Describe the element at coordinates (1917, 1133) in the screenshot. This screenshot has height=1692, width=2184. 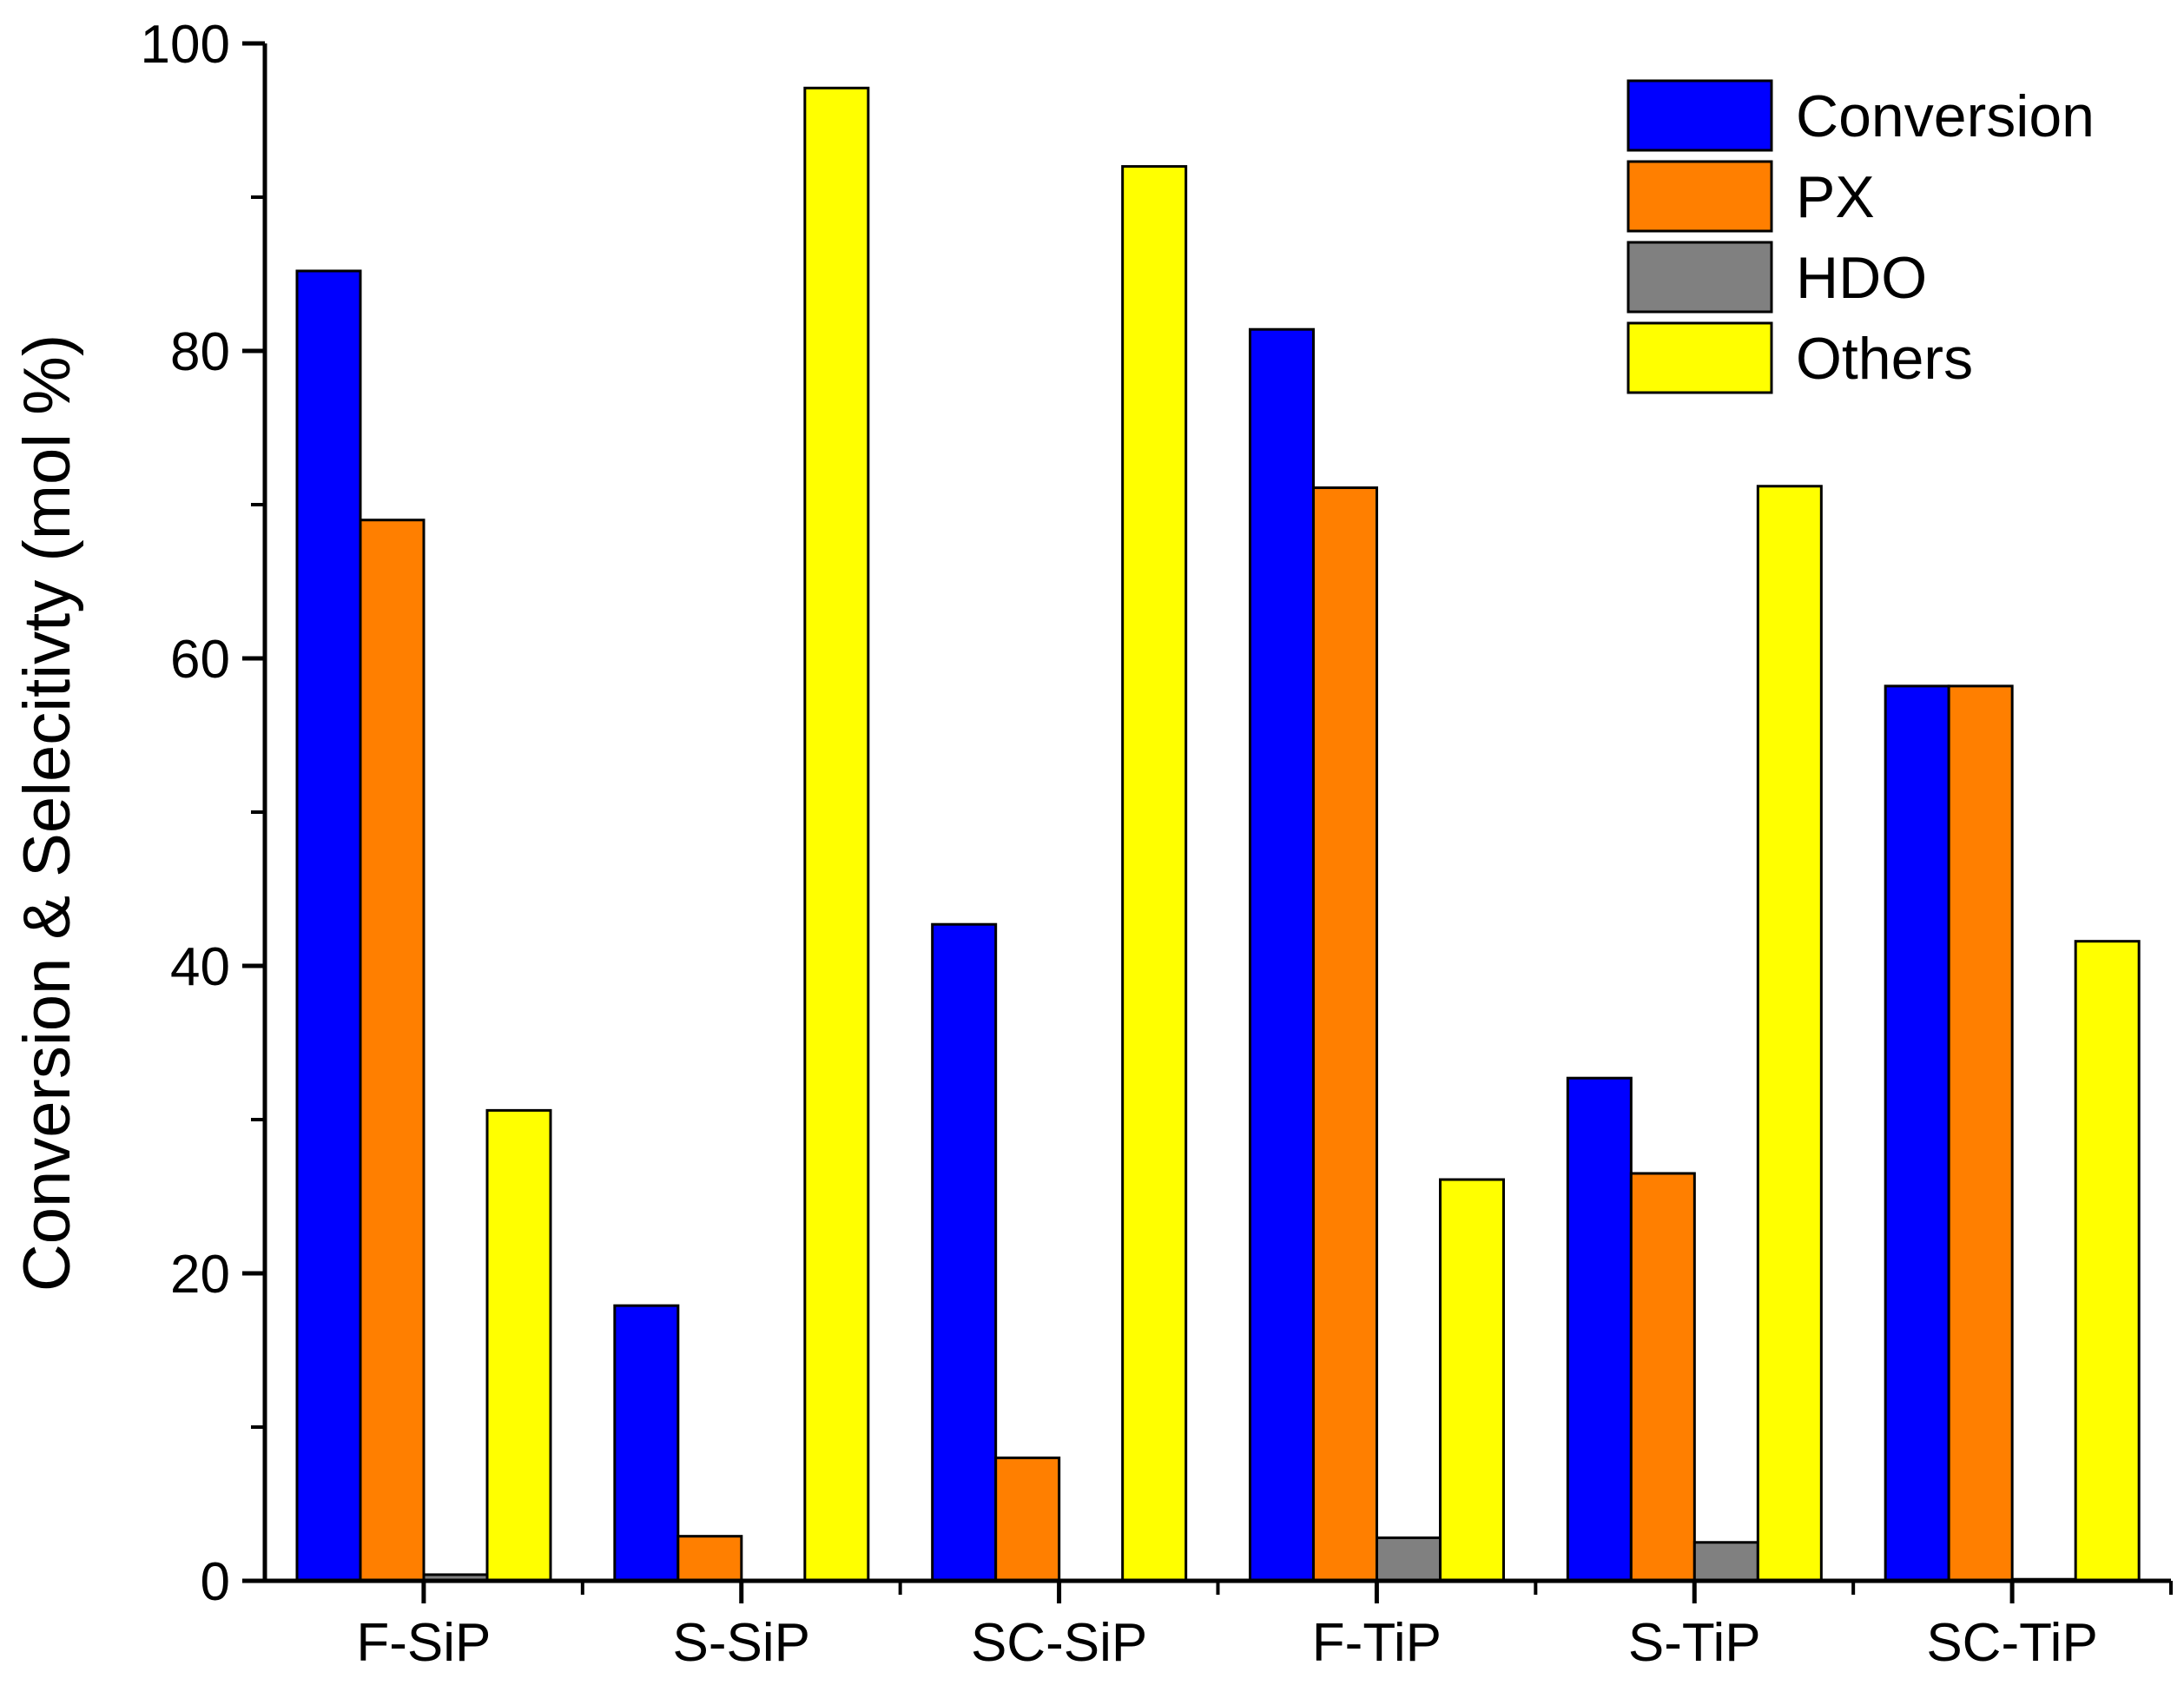
I see `bar-conversion-sc-tip` at that location.